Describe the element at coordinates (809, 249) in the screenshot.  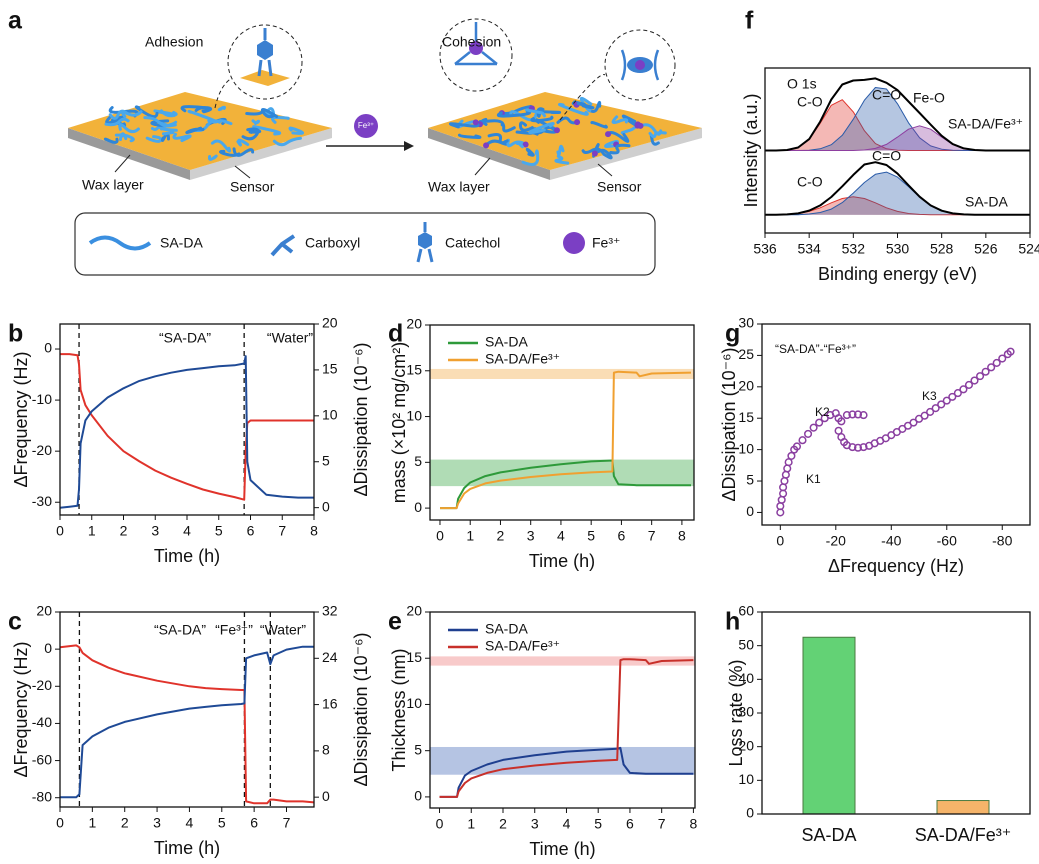
I see `x-tick-label: 534` at that location.